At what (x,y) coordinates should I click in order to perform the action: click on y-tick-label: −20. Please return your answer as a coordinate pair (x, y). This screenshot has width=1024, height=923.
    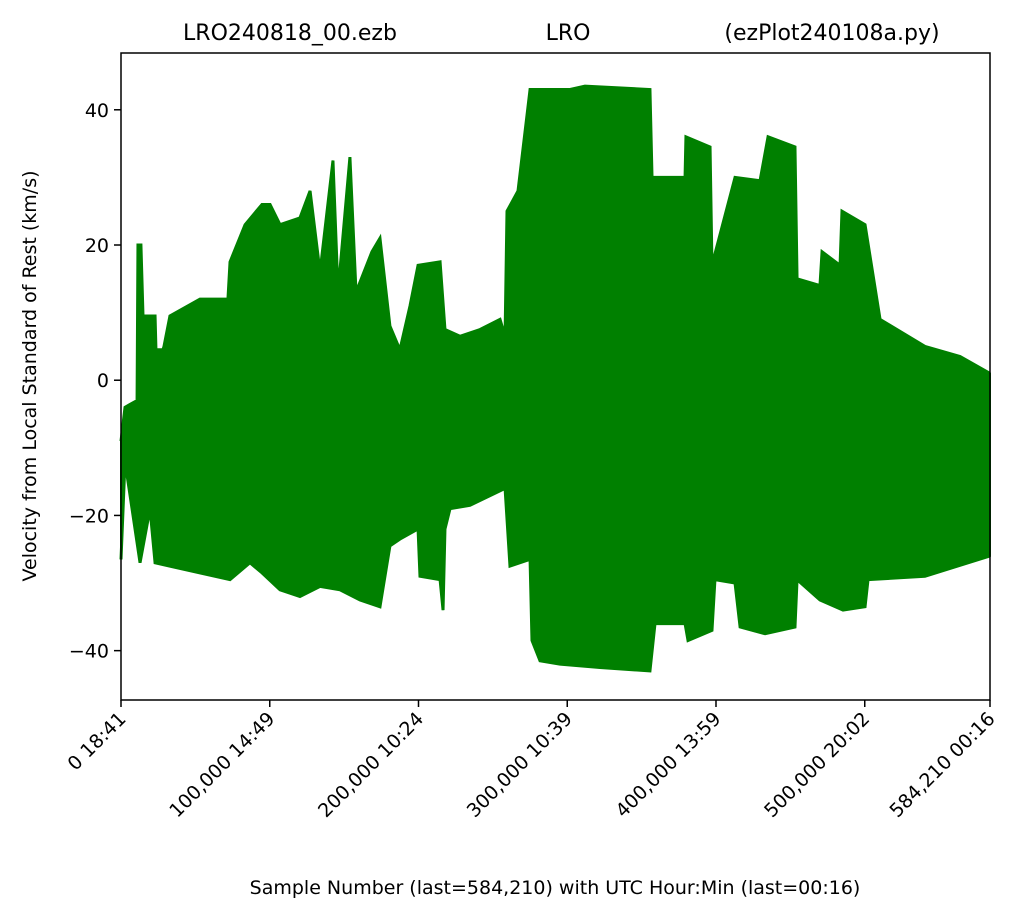
    Looking at the image, I should click on (89, 516).